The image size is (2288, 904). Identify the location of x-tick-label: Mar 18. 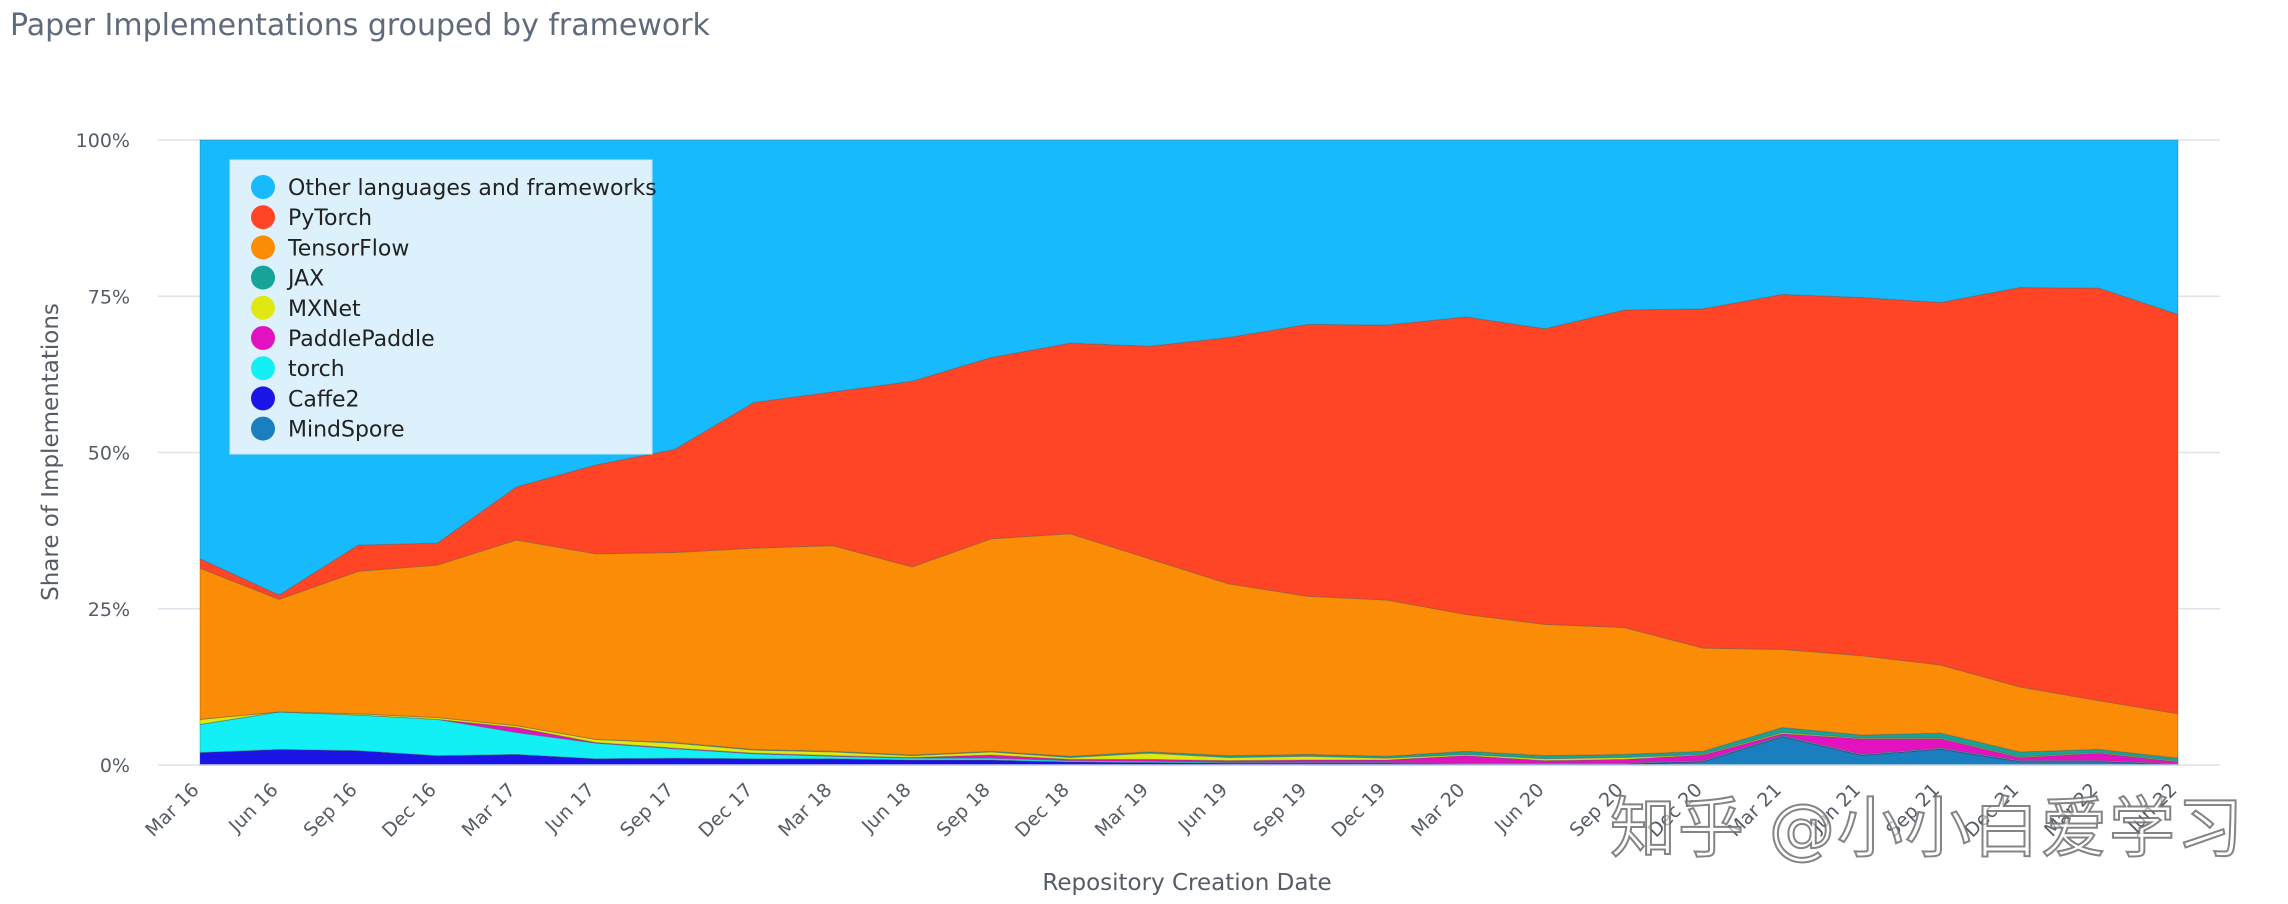
(805, 810).